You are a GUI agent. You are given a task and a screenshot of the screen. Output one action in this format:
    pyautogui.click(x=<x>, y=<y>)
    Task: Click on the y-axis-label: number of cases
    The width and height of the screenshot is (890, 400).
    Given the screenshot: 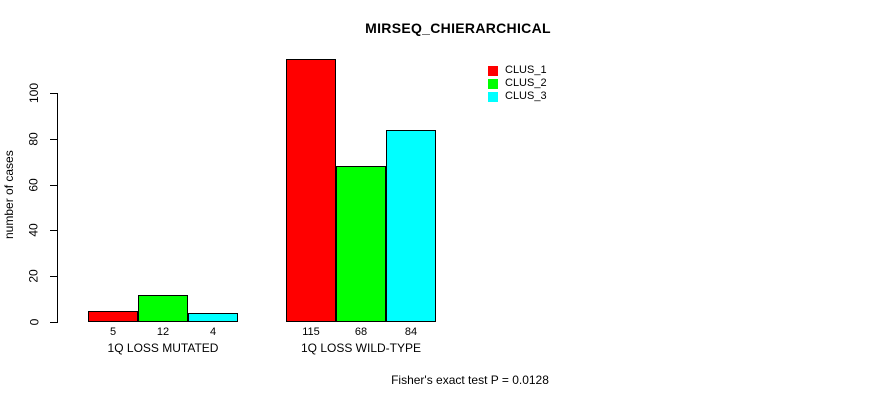 What is the action you would take?
    pyautogui.click(x=9, y=195)
    